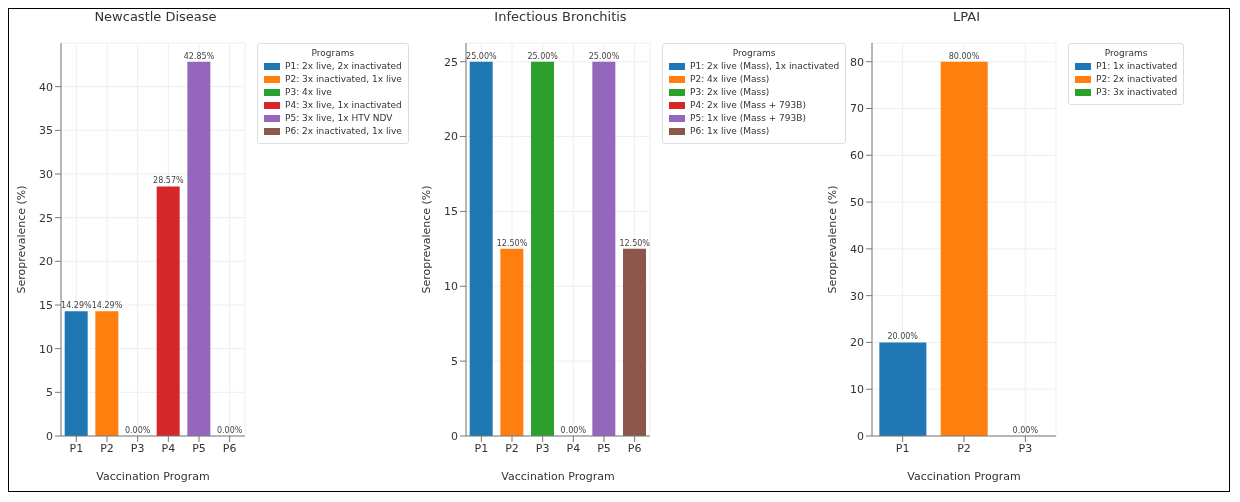  Describe the element at coordinates (308, 92) in the screenshot. I see `legend-label: P3: 4x live` at that location.